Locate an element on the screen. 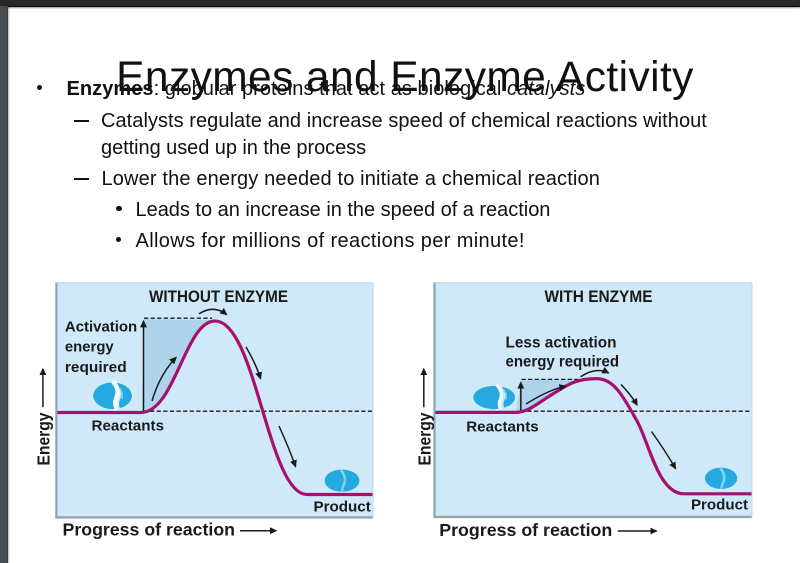 The height and width of the screenshot is (563, 800). svg-text: WITH ENZYME is located at coordinates (599, 297).